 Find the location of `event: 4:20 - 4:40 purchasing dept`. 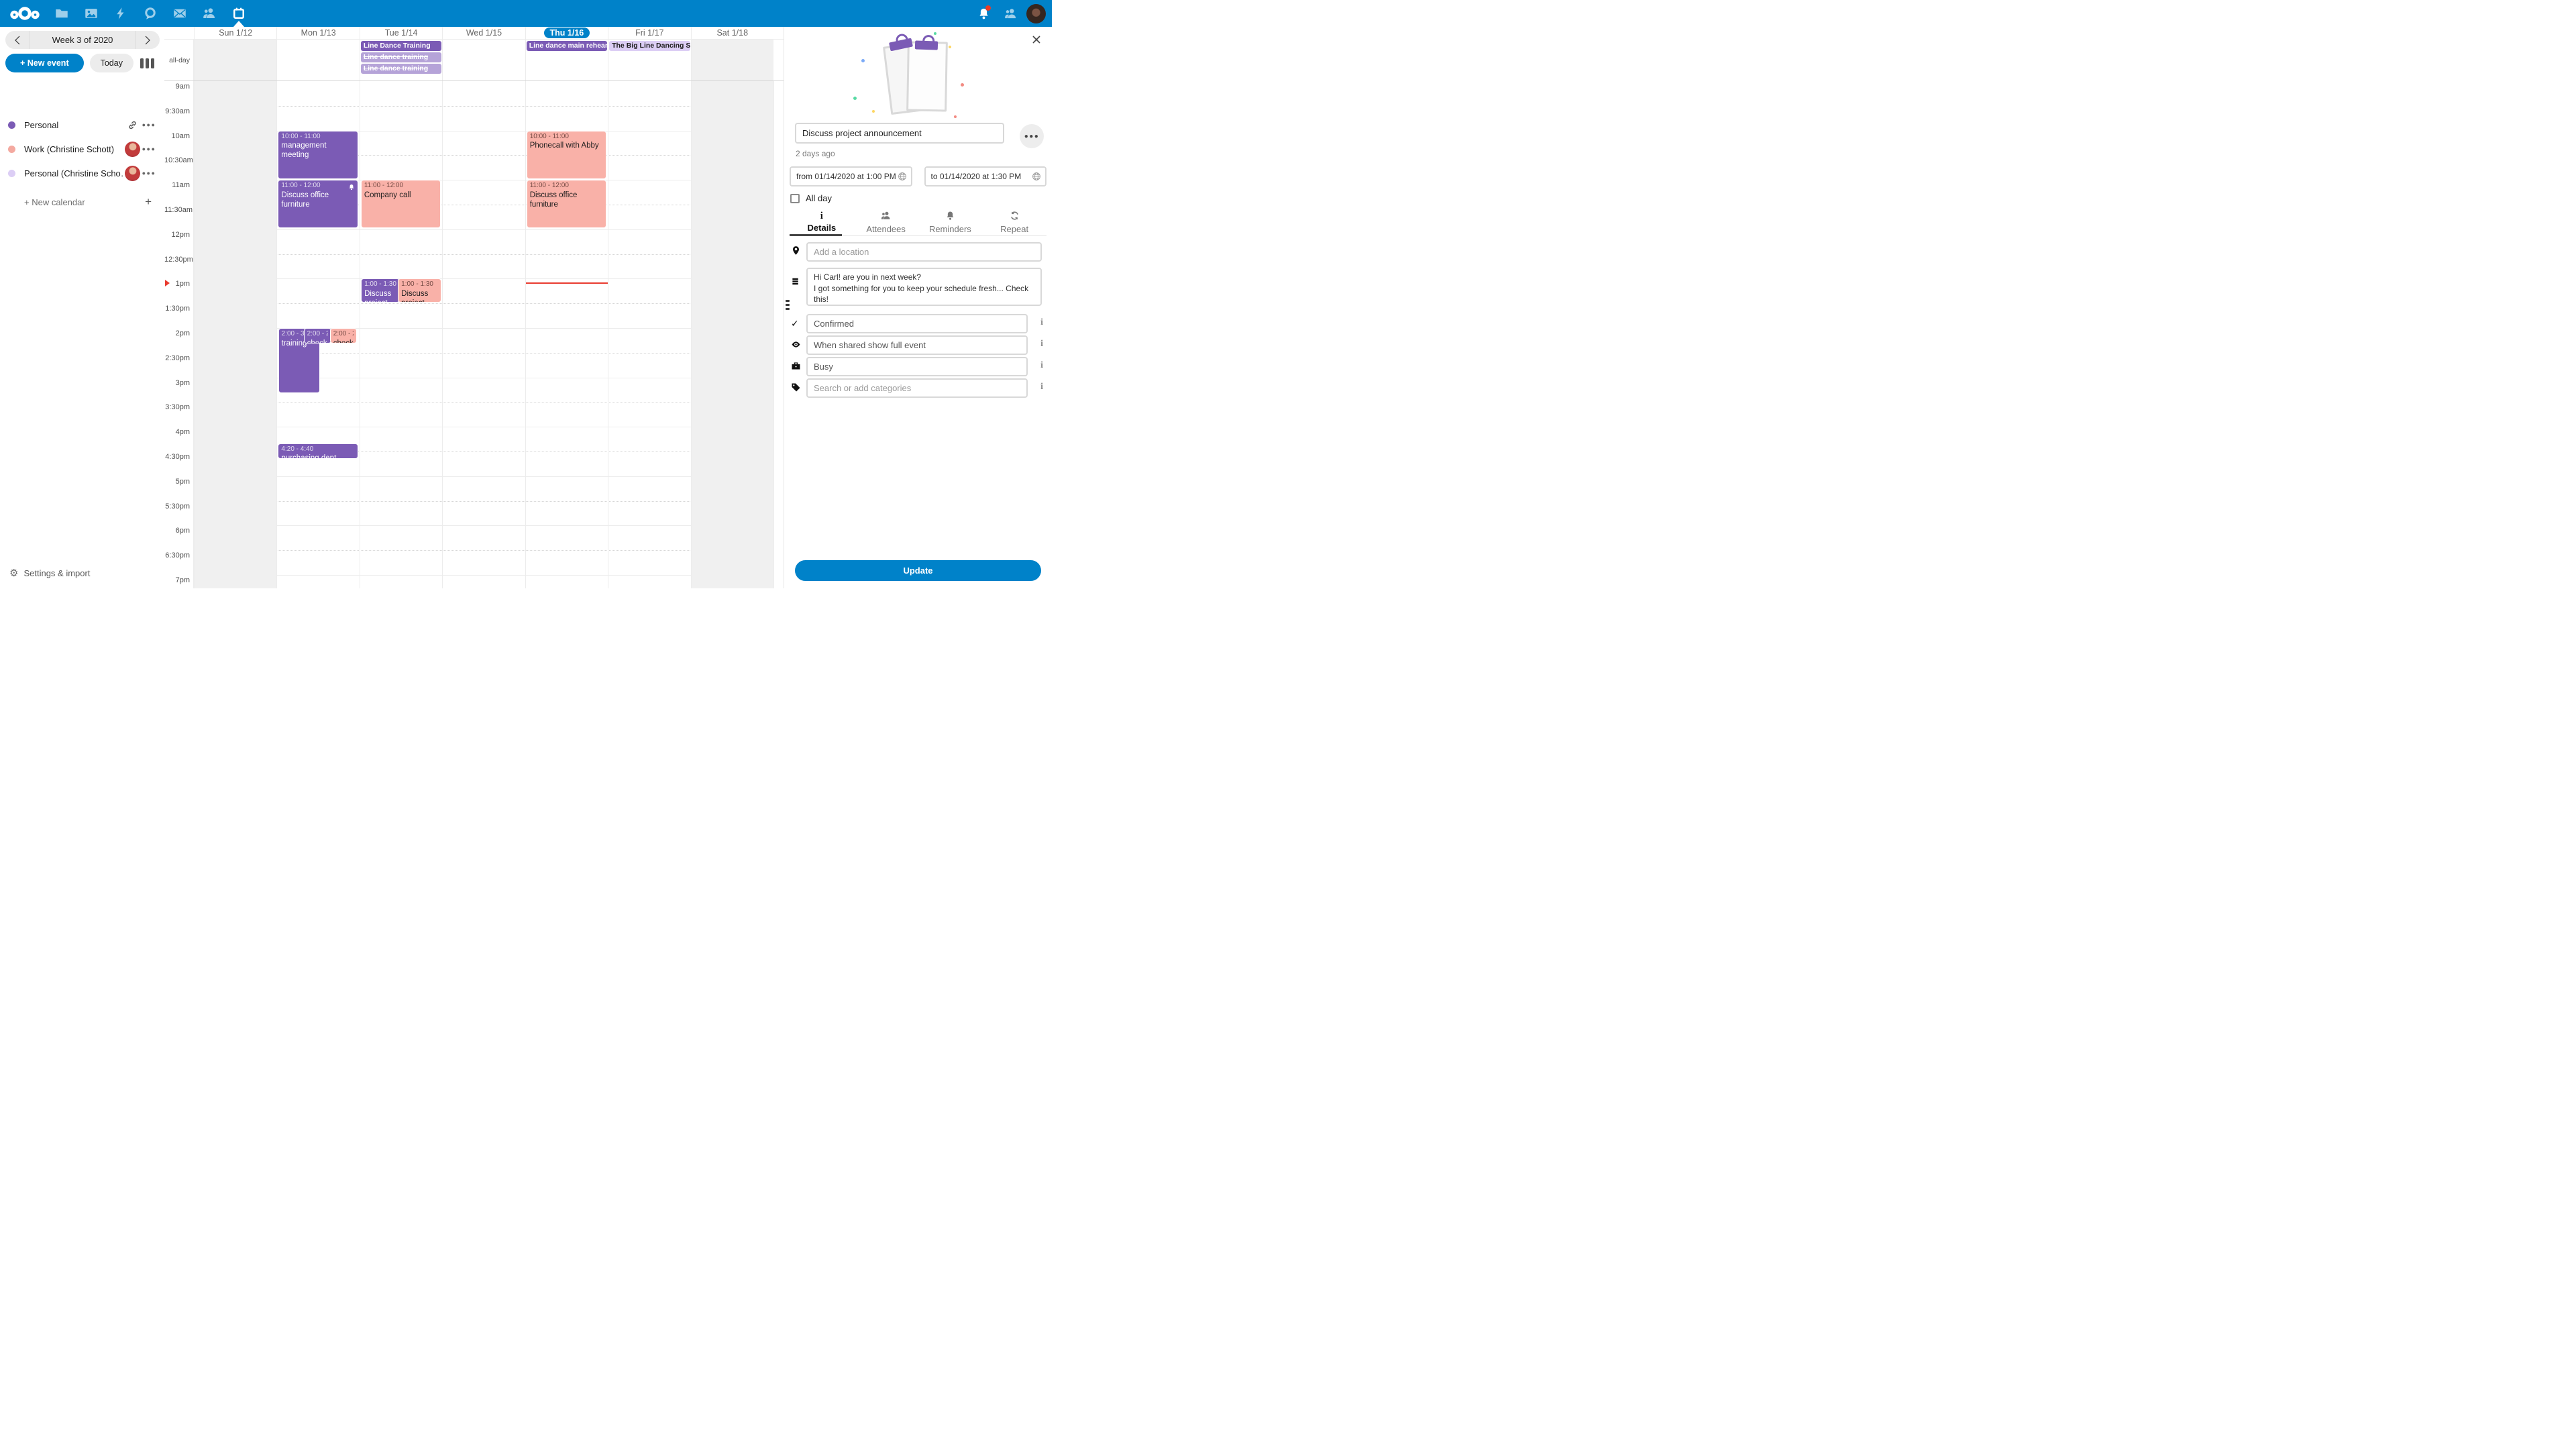

event: 4:20 - 4:40 purchasing dept is located at coordinates (318, 451).